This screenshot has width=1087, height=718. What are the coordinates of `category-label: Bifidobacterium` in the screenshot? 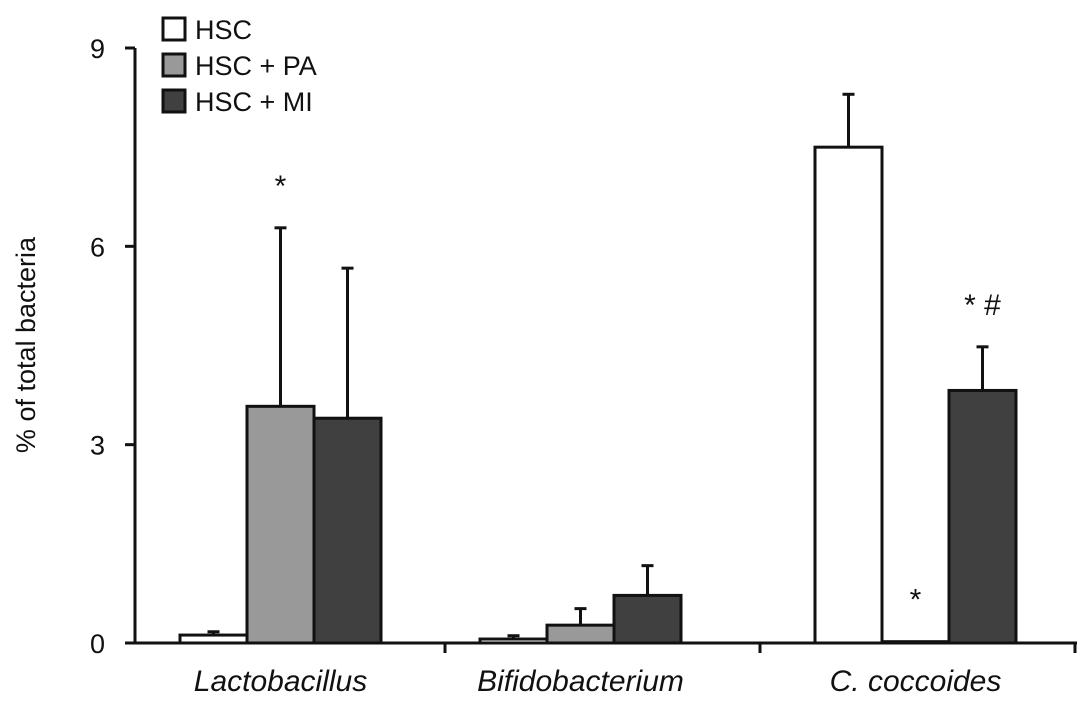 It's located at (580, 681).